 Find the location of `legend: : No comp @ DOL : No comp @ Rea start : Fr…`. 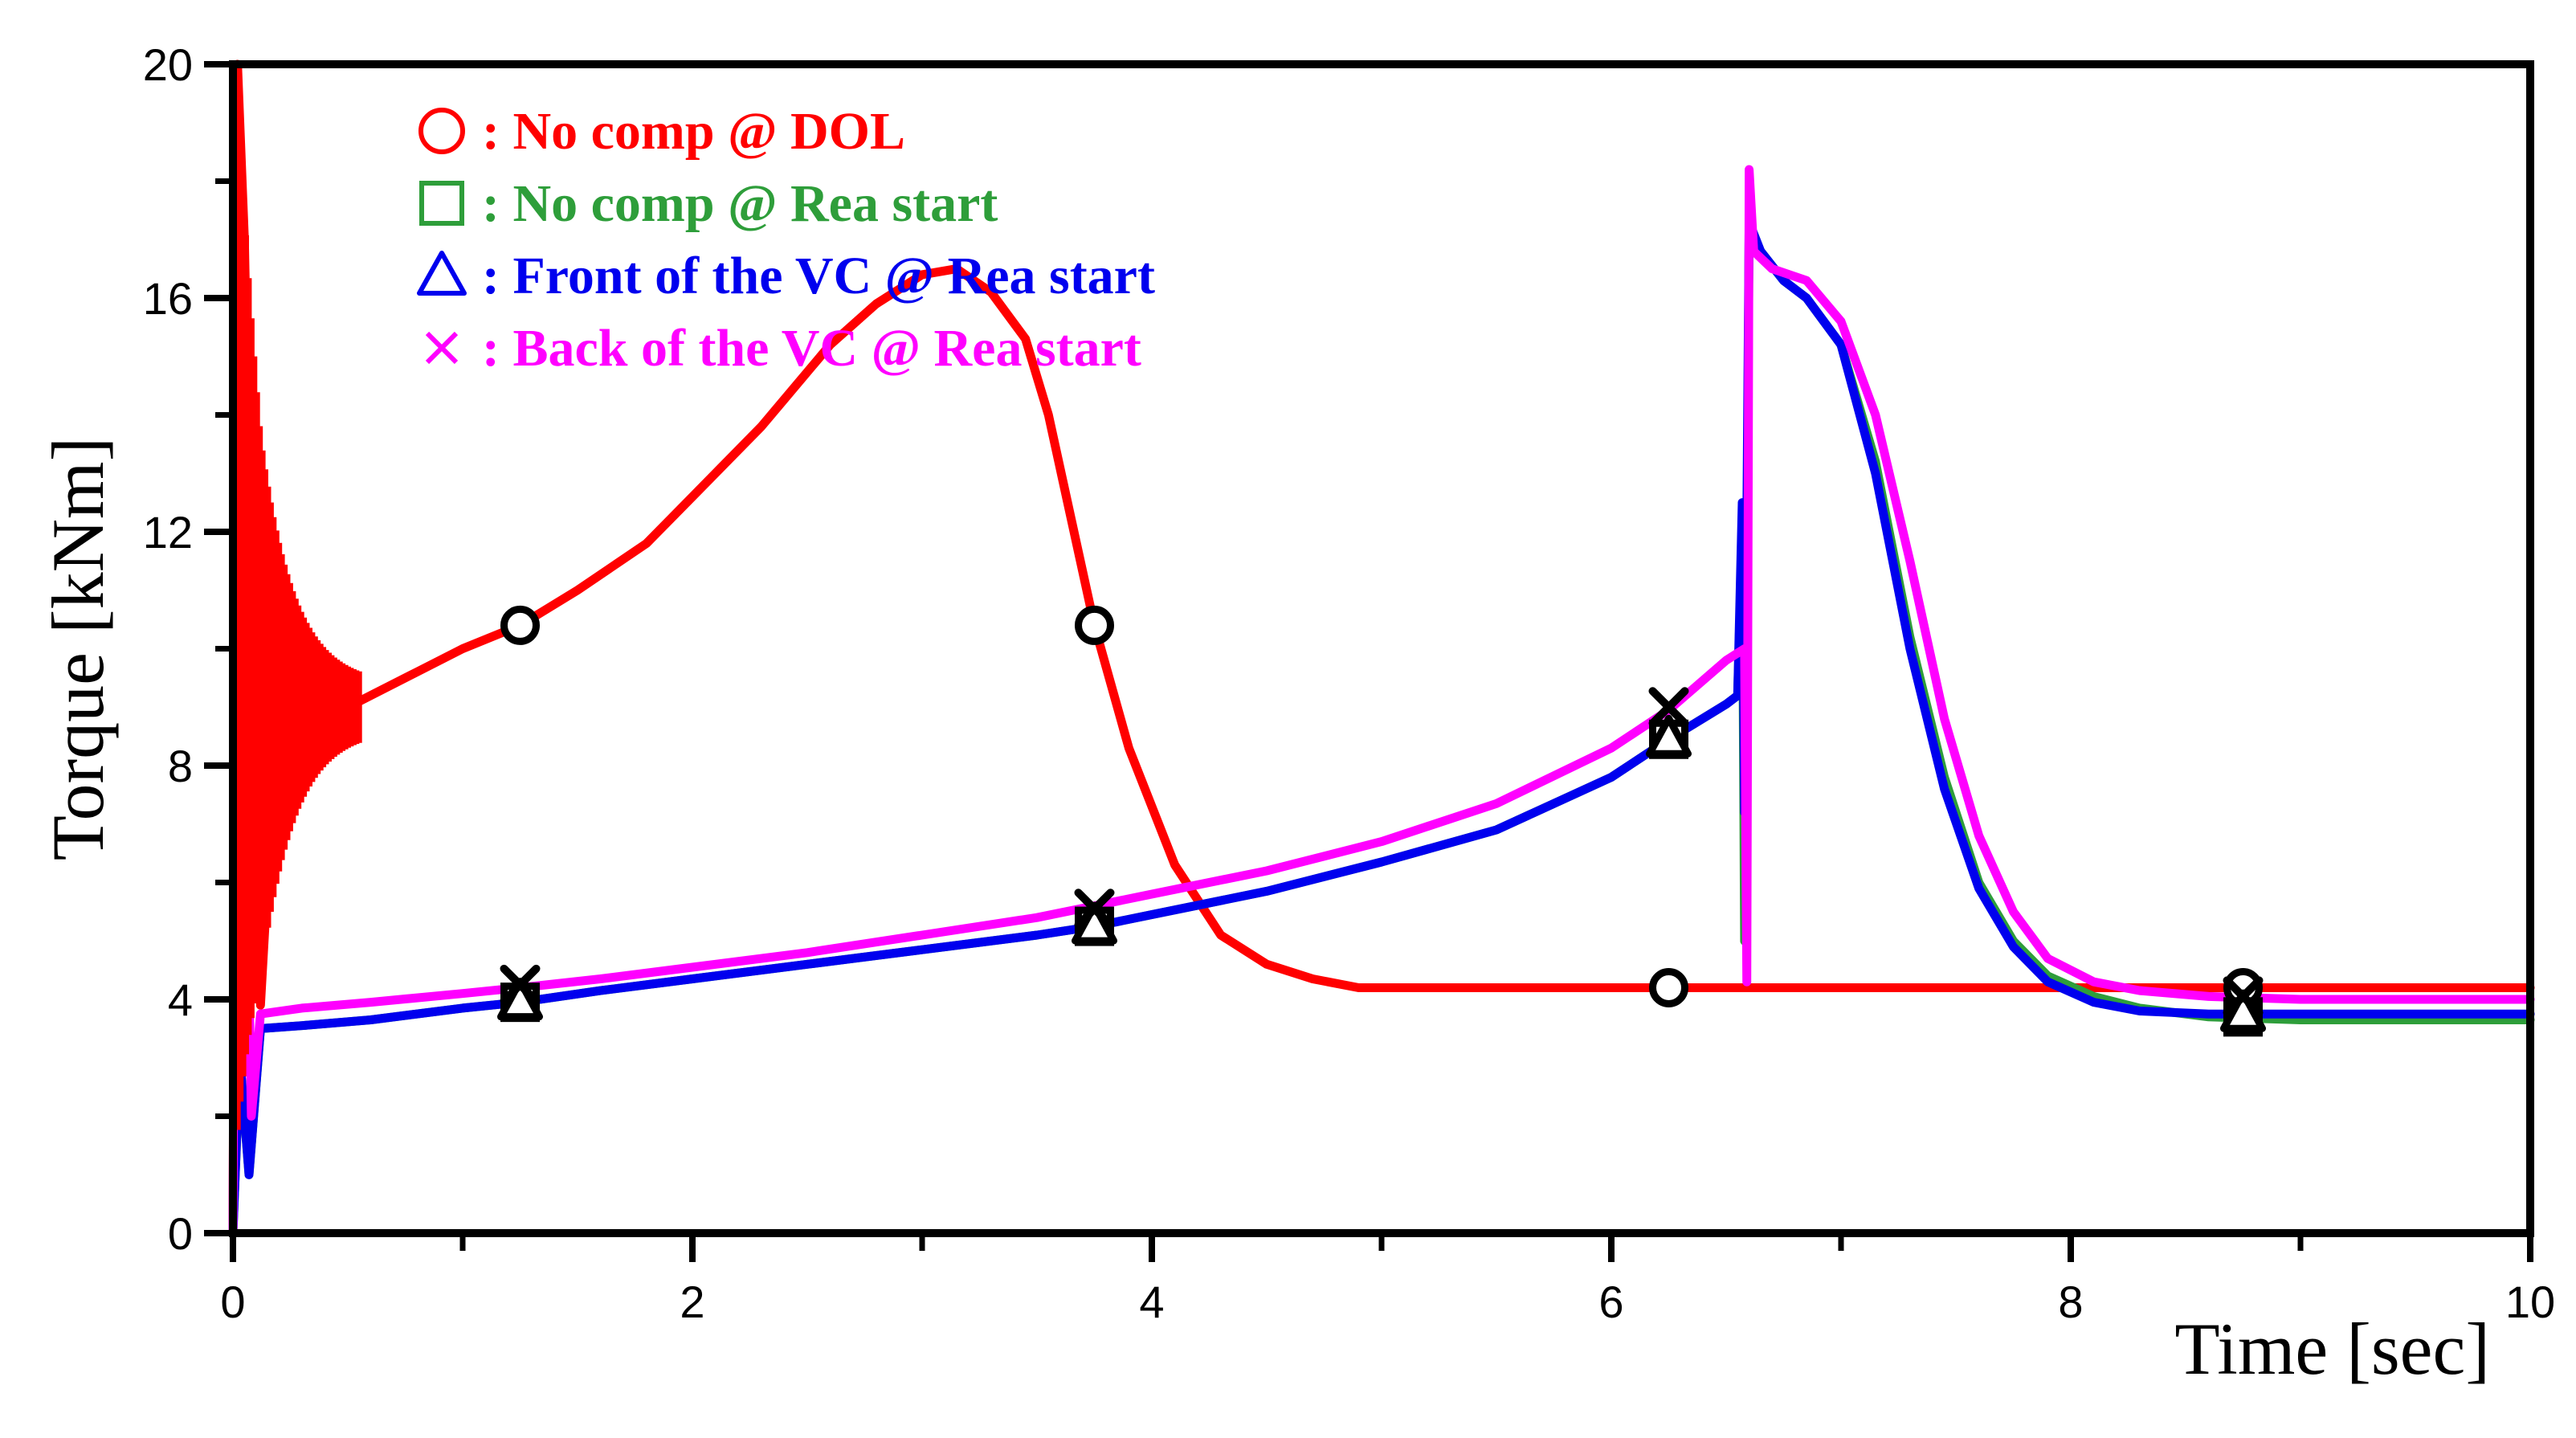

legend: : No comp @ DOL : No comp @ Rea start : Fr… is located at coordinates (786, 240).